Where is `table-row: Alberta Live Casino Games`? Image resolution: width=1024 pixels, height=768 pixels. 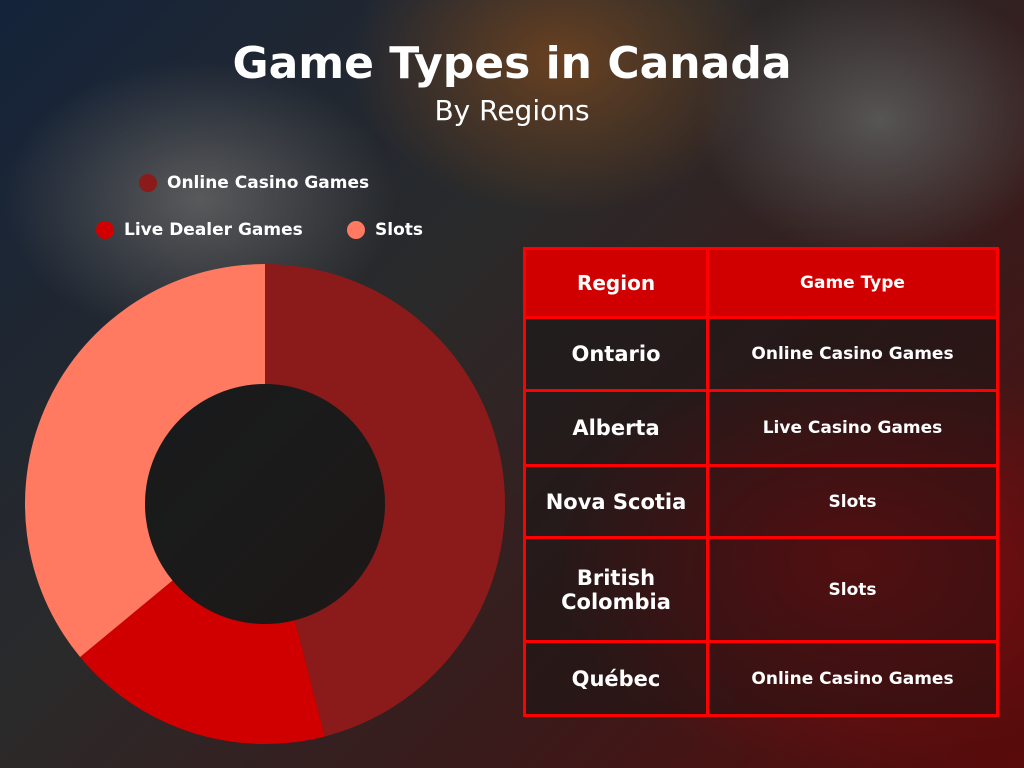
table-row: Alberta Live Casino Games is located at coordinates (761, 428).